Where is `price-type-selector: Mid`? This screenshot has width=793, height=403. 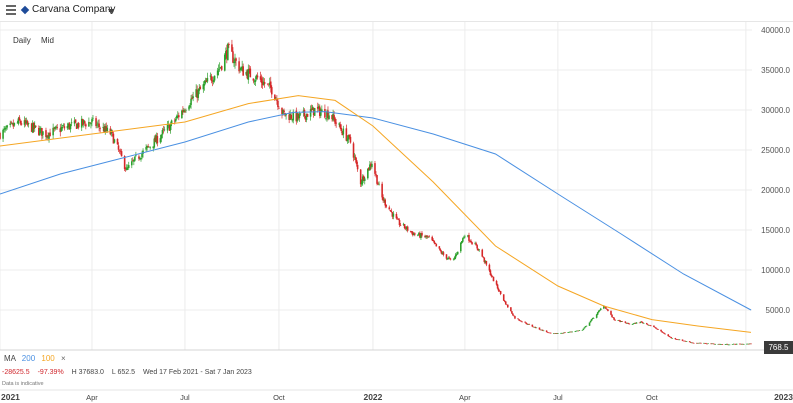
price-type-selector: Mid is located at coordinates (47, 40).